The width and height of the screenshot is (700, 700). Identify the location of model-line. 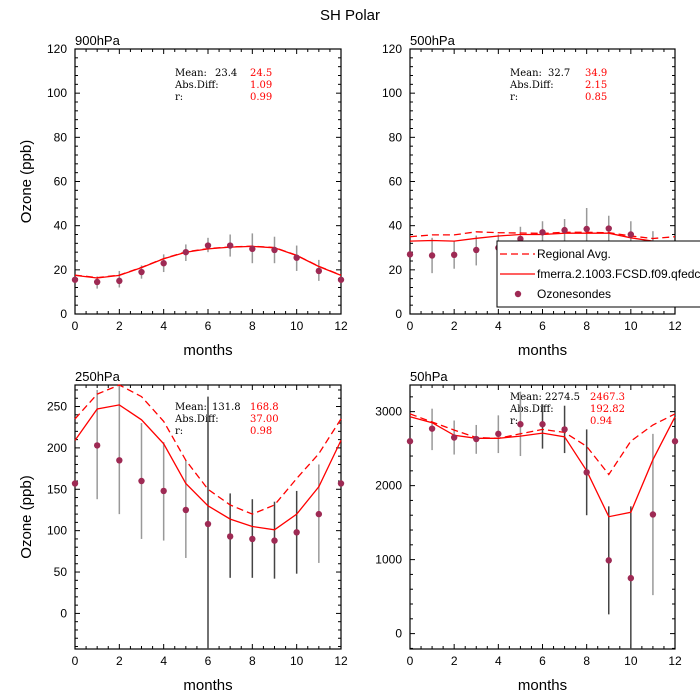
(208, 467).